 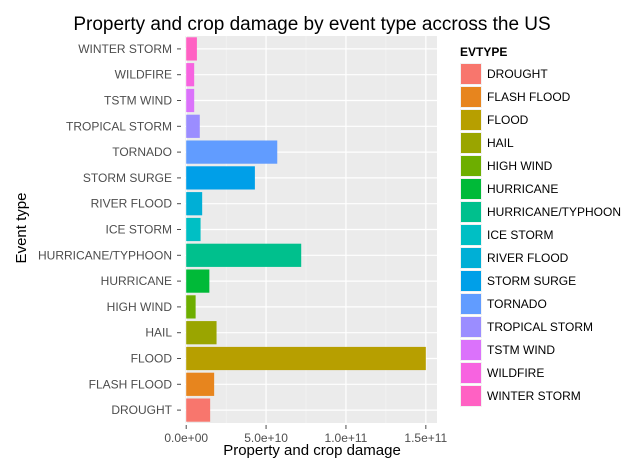 I want to click on x-tick-label: 1.0e+11, so click(x=346, y=438).